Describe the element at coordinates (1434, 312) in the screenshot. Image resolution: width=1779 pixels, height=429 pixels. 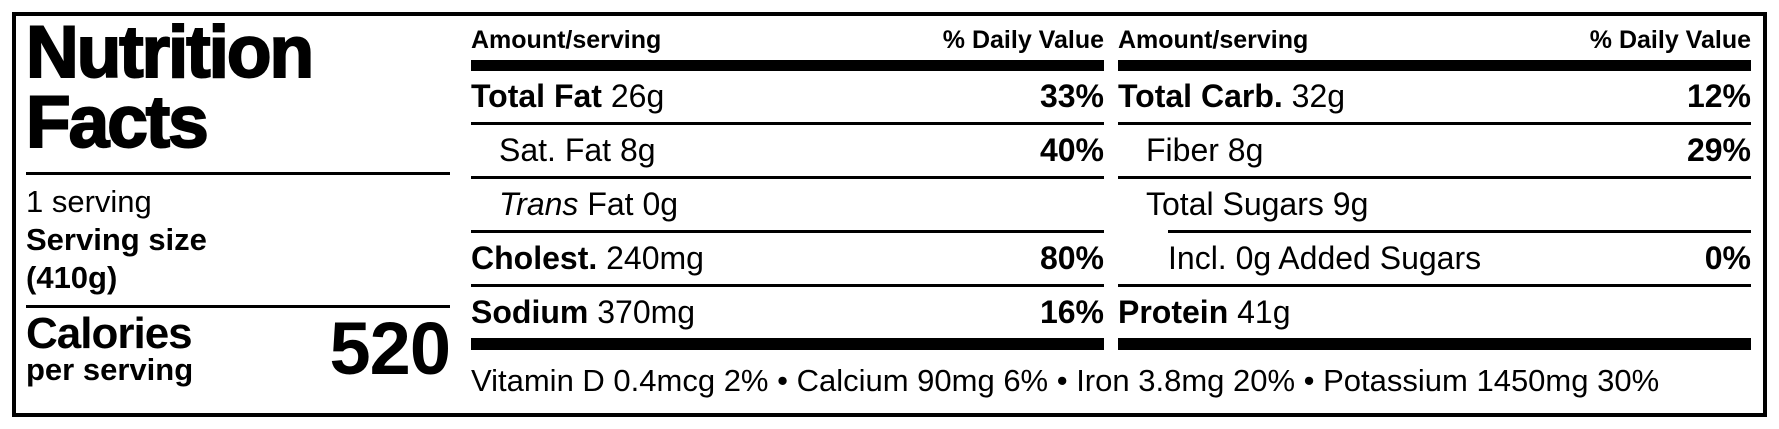
I see `nutrient-row: Protein 41g` at that location.